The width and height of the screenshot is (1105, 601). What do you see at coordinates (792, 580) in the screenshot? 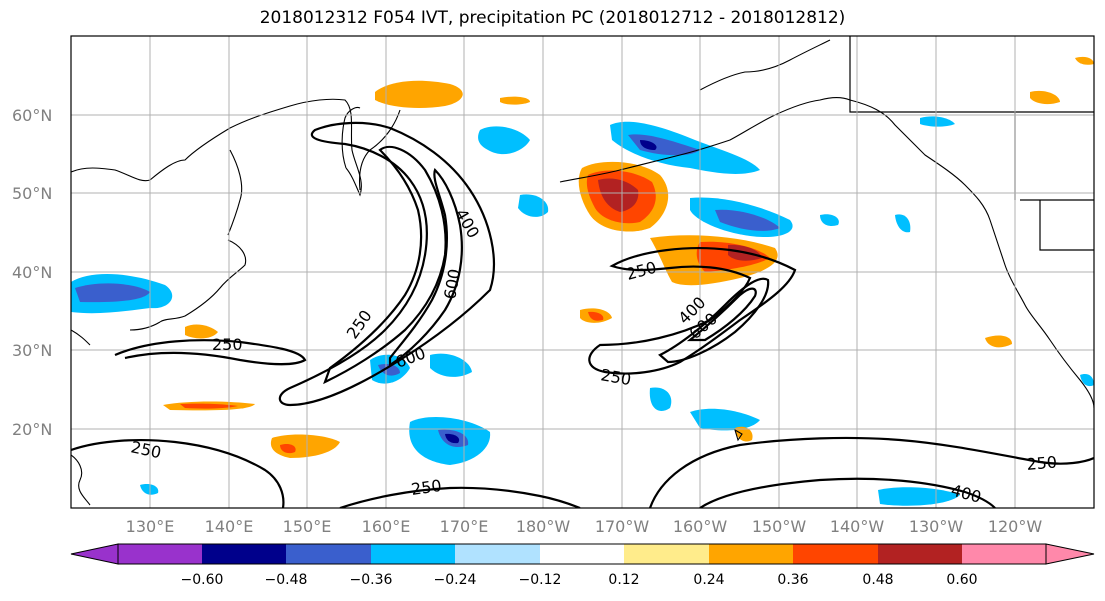
I see `colorbar-tick-label: 0.36` at bounding box center [792, 580].